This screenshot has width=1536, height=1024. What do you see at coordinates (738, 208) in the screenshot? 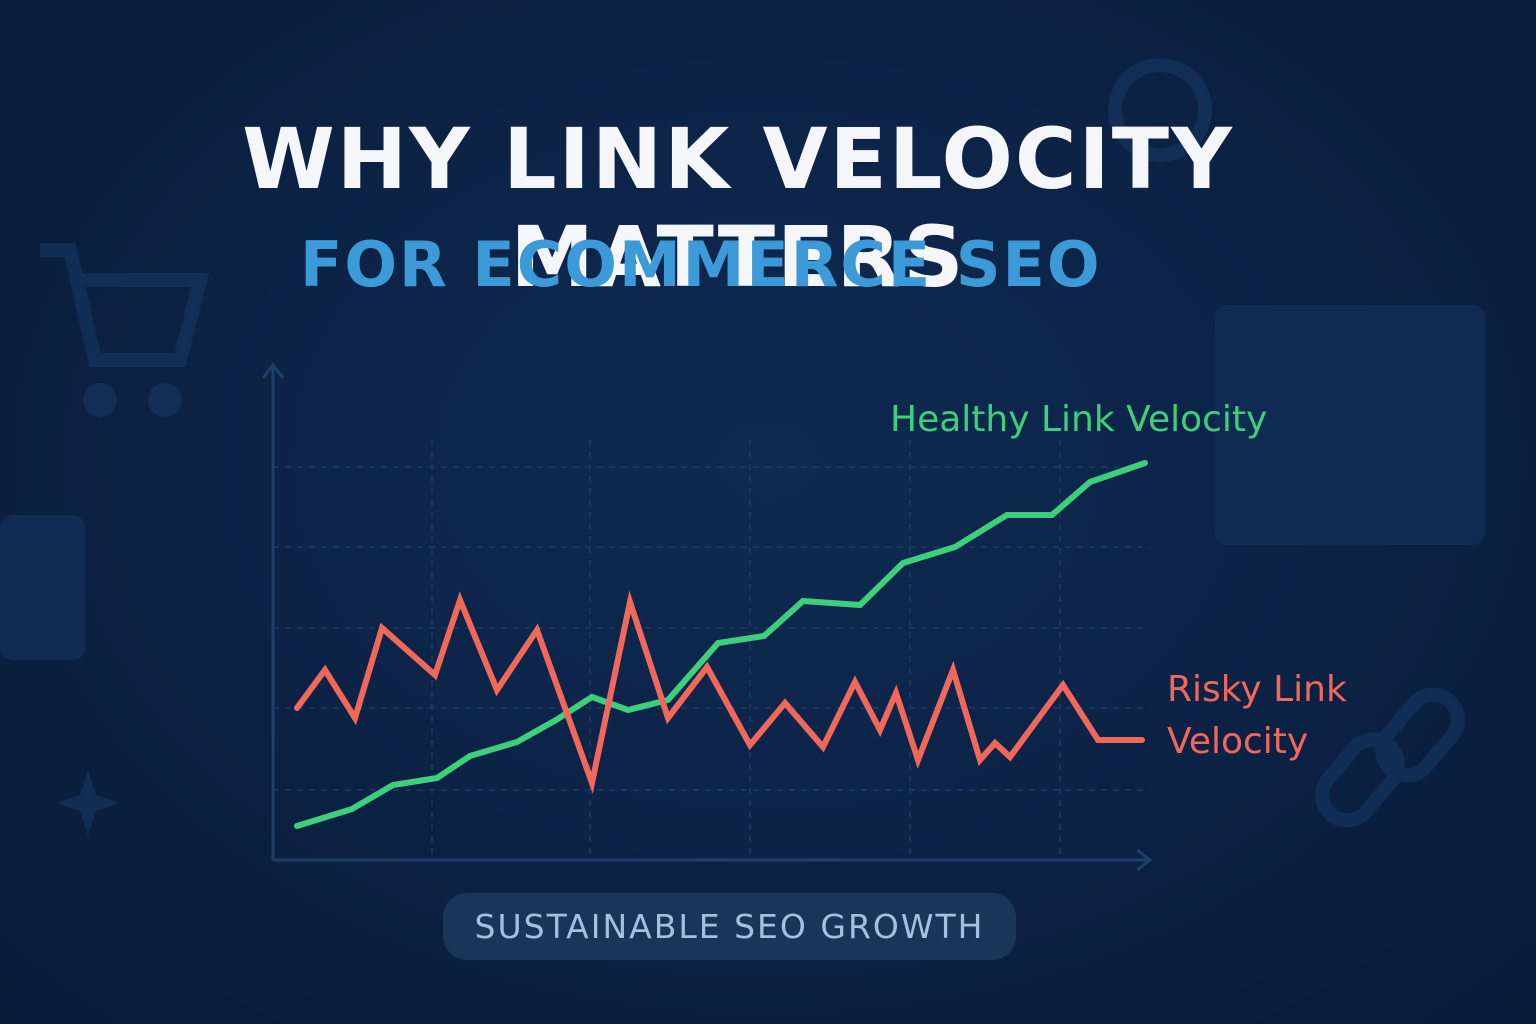
I see `title: WHY LINK VELOCITY MATTERS` at bounding box center [738, 208].